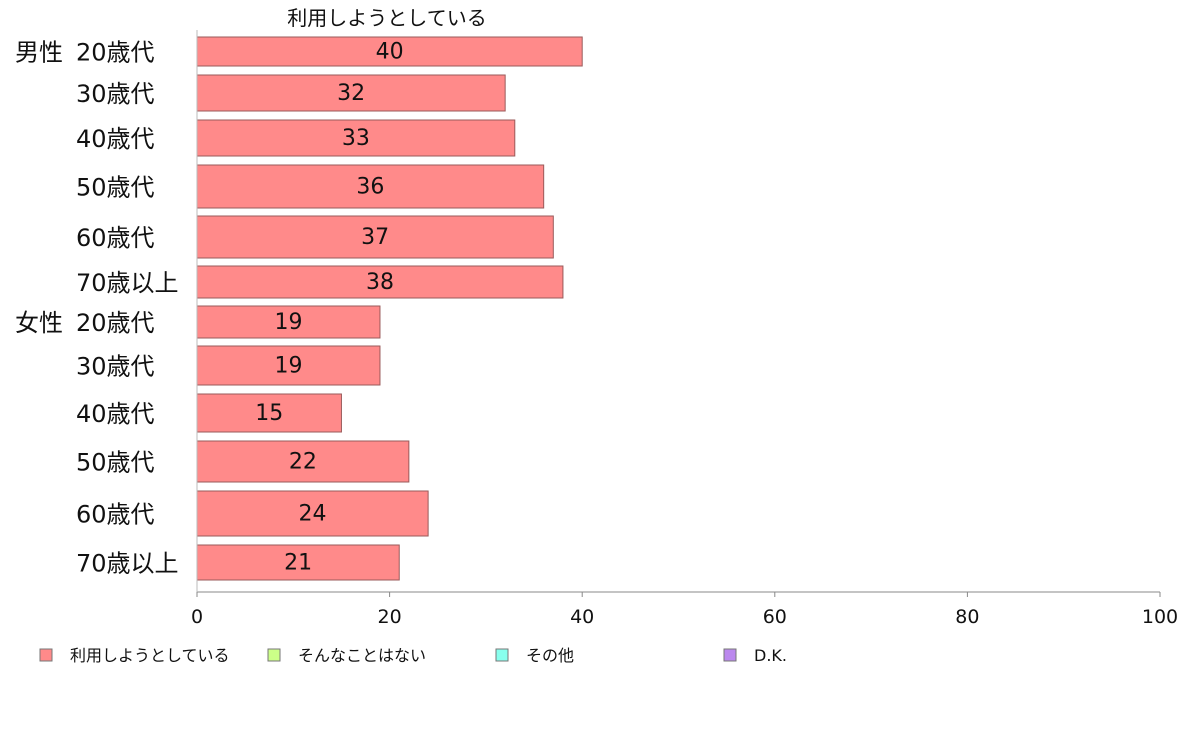 The image size is (1188, 736). I want to click on data-label: 40, so click(390, 52).